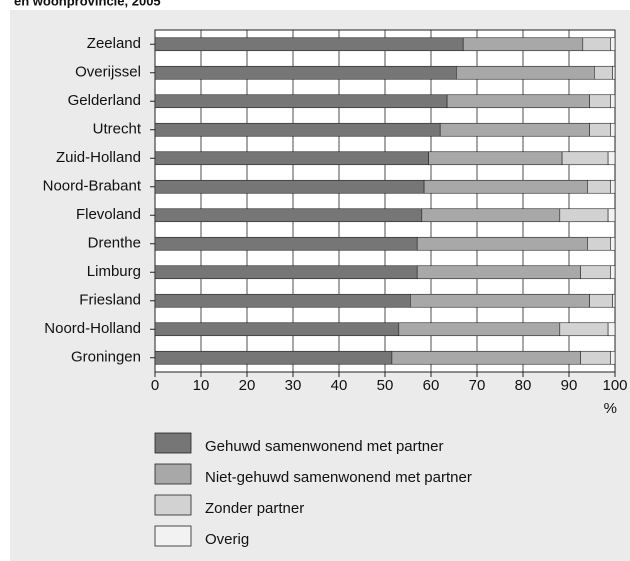 The image size is (630, 561). Describe the element at coordinates (114, 271) in the screenshot. I see `y-tick-label: Limburg` at that location.